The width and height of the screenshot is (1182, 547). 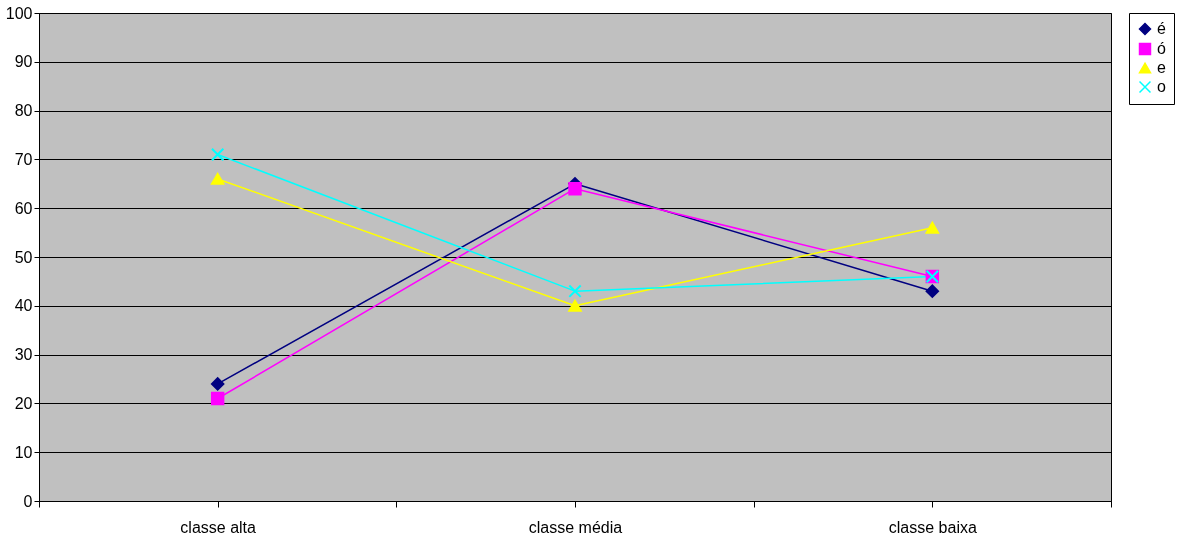 What do you see at coordinates (1161, 48) in the screenshot?
I see `legend-label: ó` at bounding box center [1161, 48].